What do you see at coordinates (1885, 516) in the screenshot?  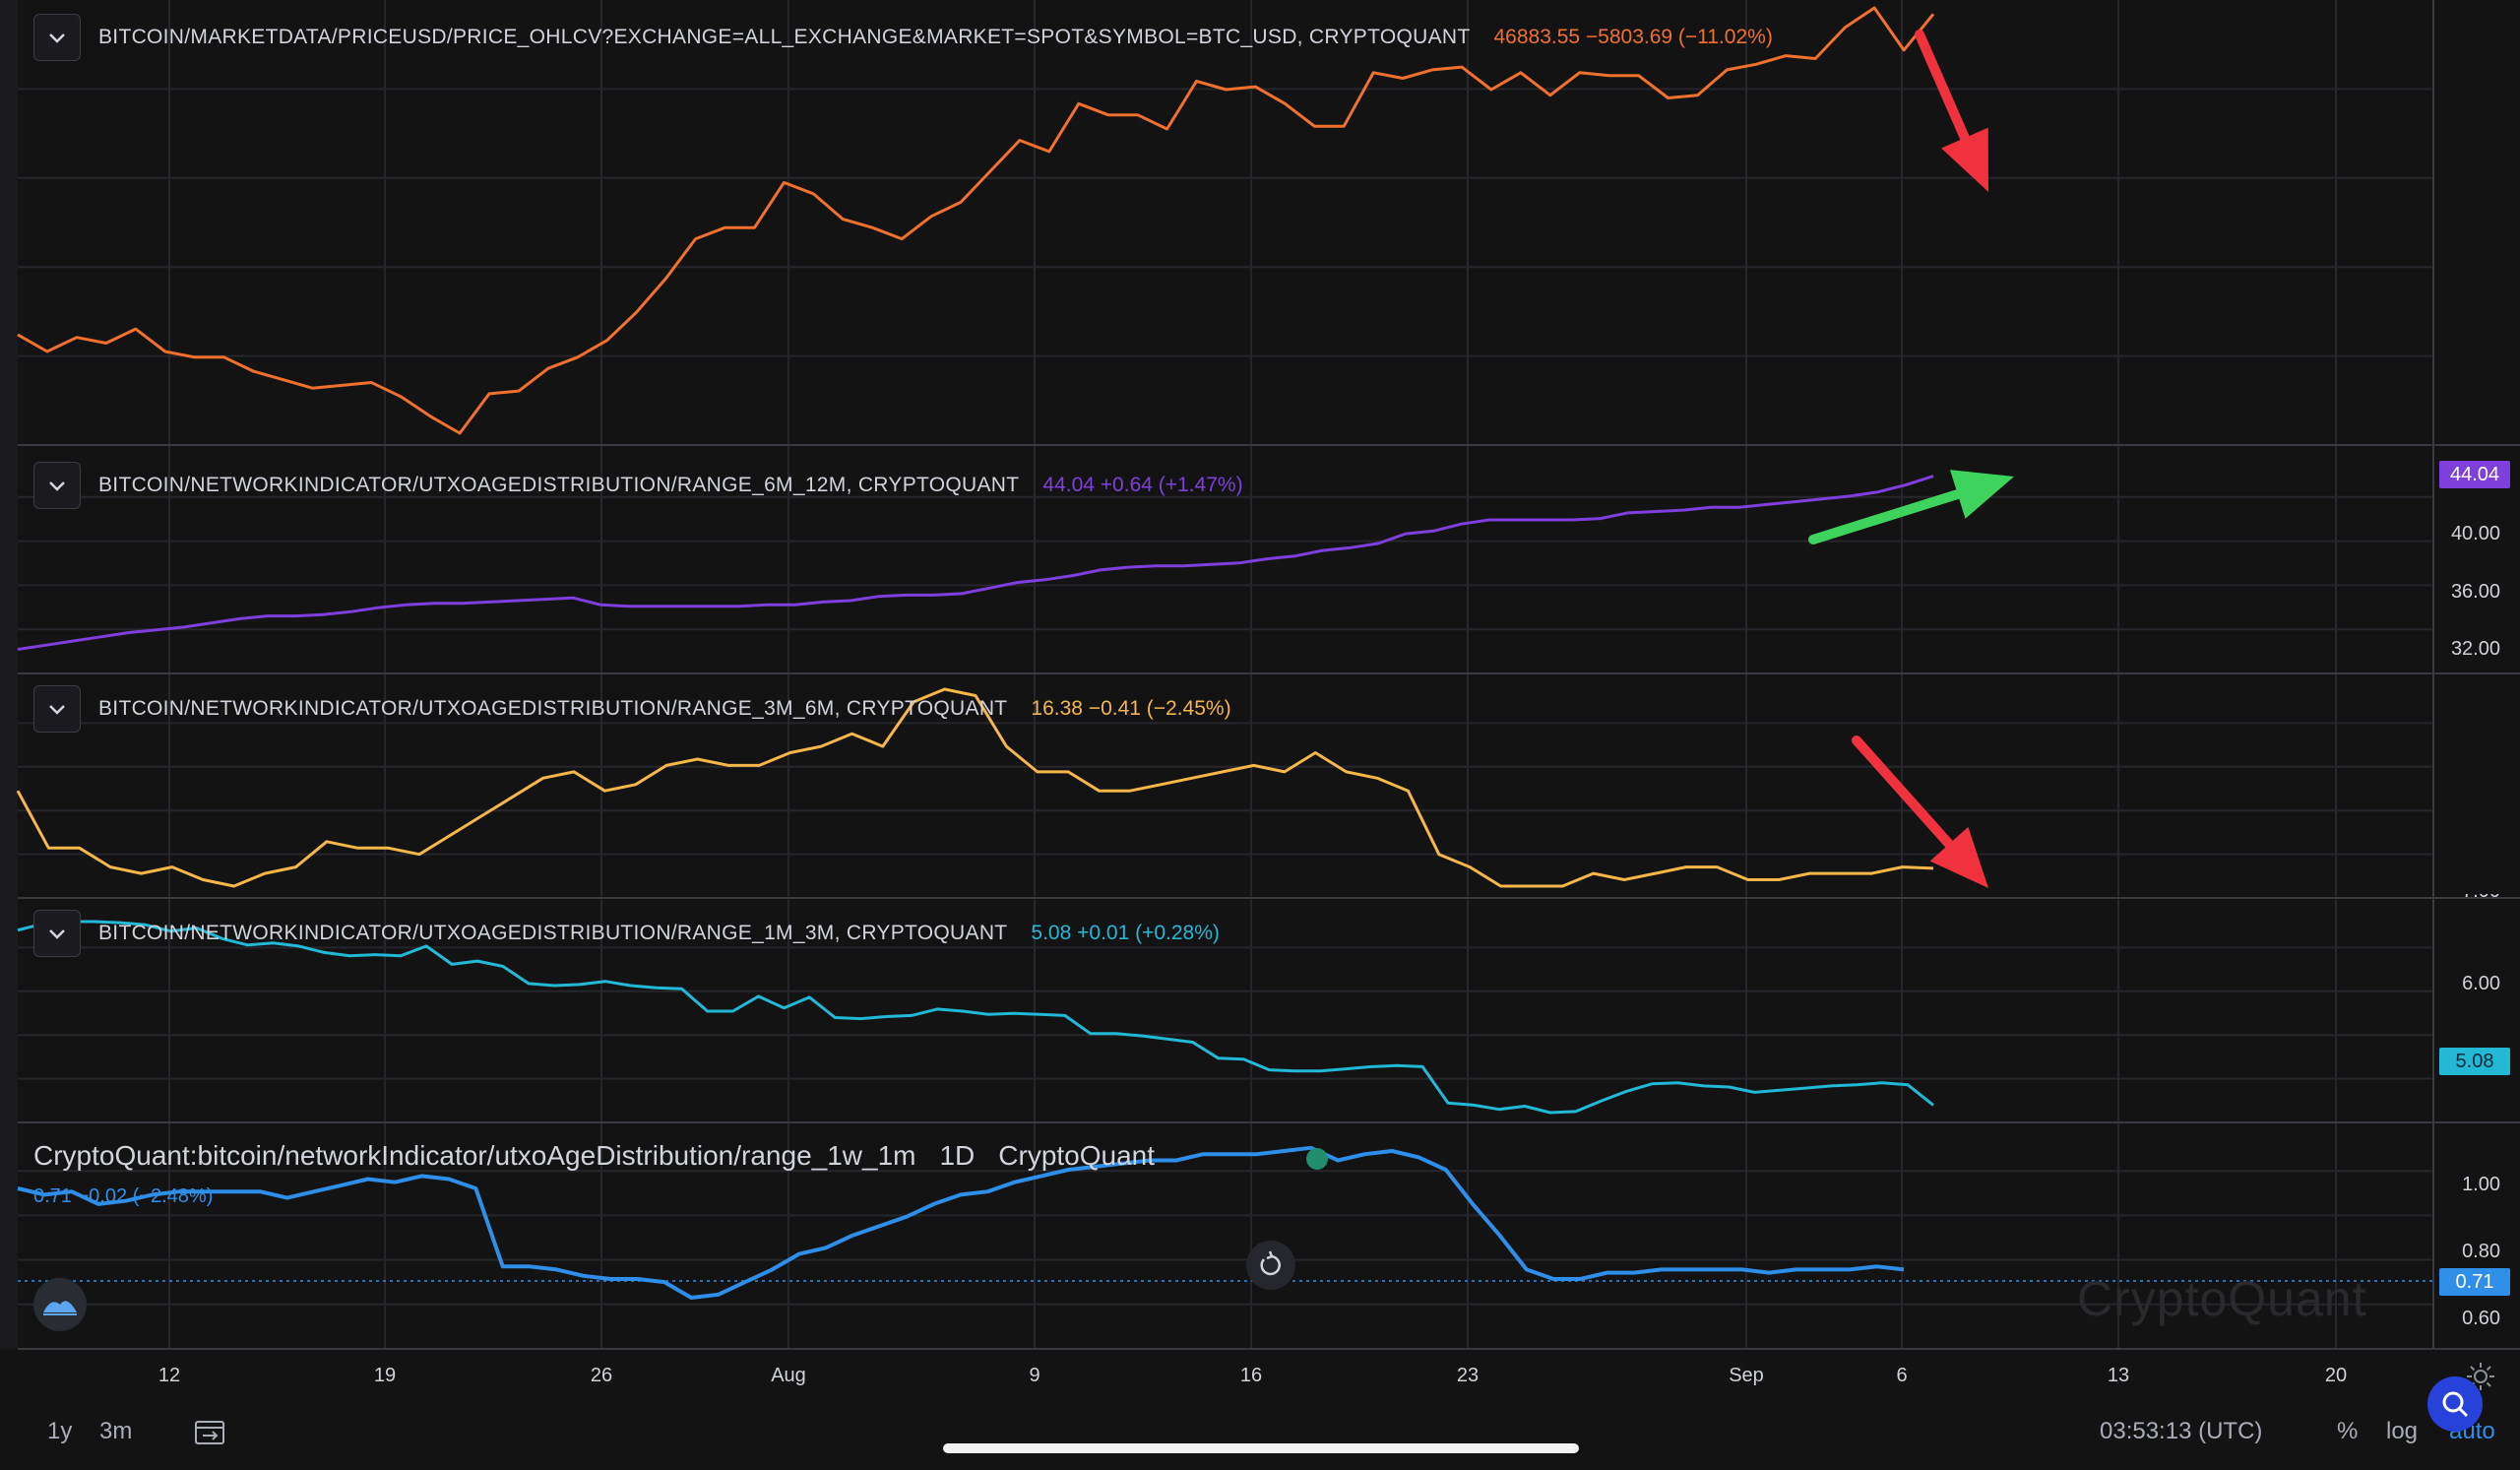 I see `green-arrow-6m-12m-shaft` at bounding box center [1885, 516].